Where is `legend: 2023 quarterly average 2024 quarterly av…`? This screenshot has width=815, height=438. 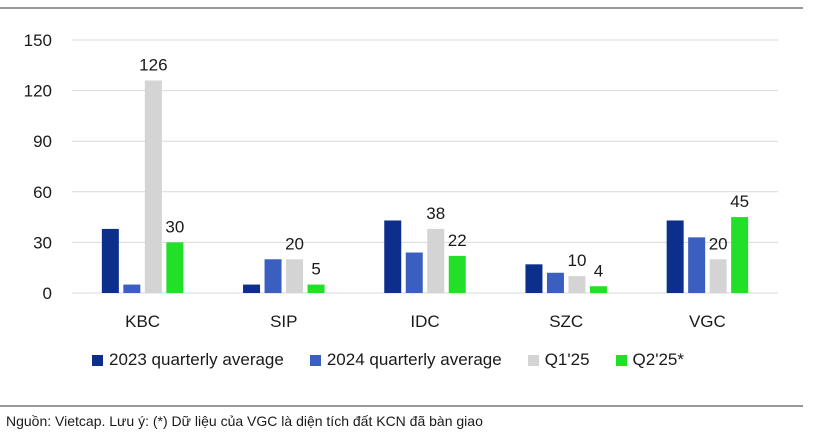 legend: 2023 quarterly average 2024 quarterly av… is located at coordinates (401, 360).